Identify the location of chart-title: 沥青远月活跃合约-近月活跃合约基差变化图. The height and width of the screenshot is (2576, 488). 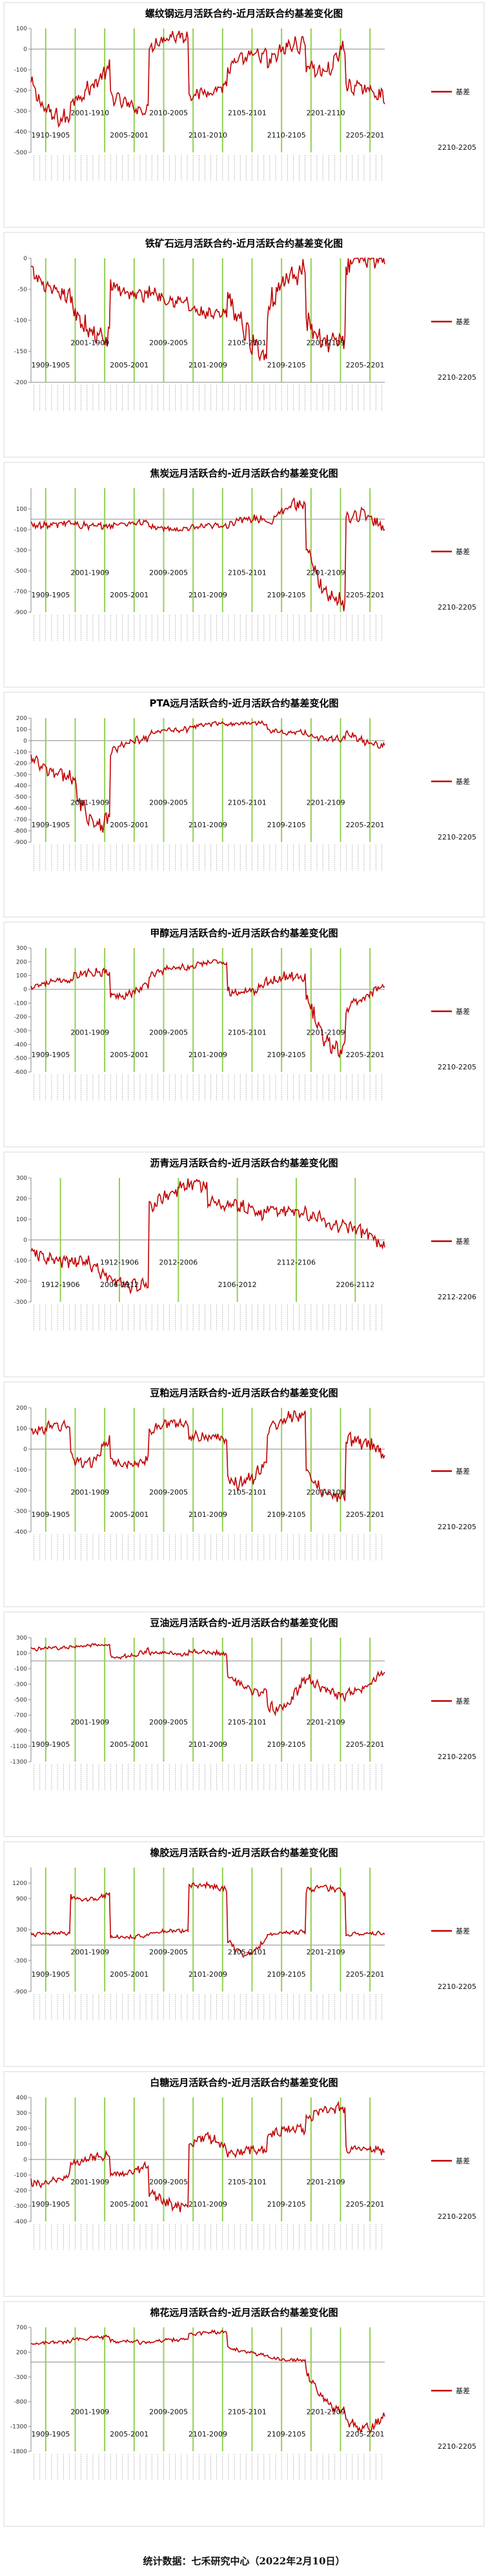
(244, 1163).